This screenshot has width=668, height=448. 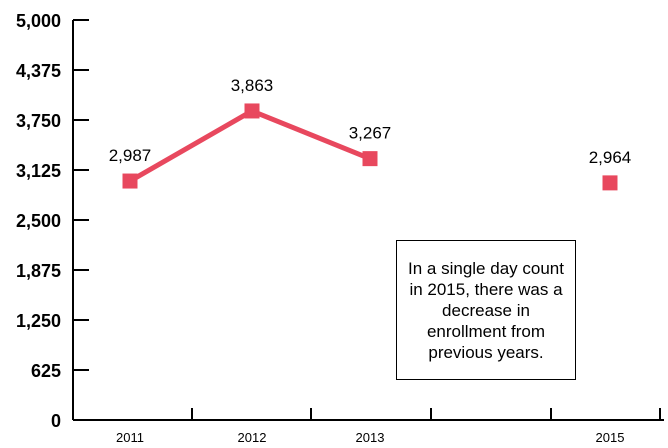 What do you see at coordinates (38, 121) in the screenshot?
I see `y-tick-label: 3,750` at bounding box center [38, 121].